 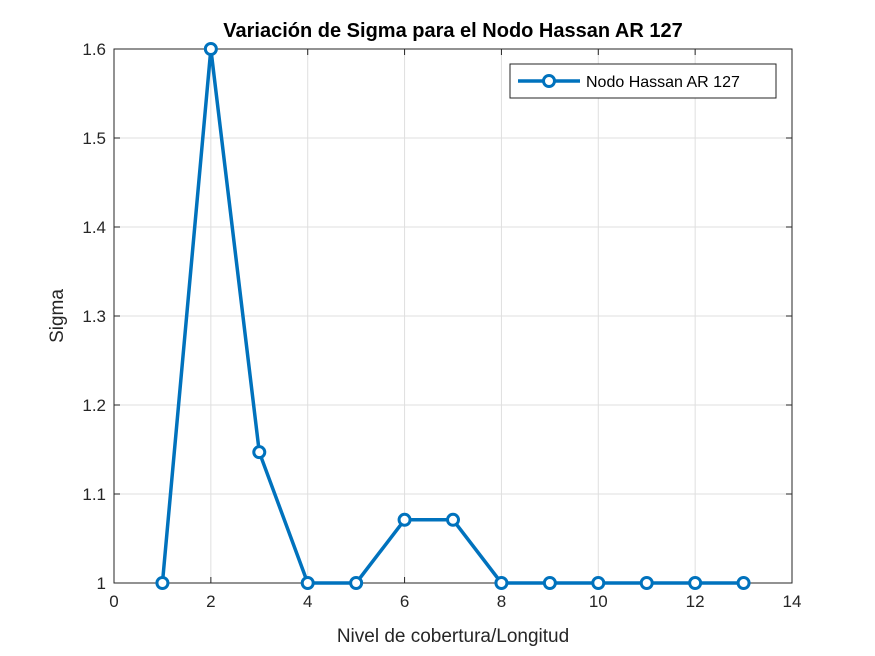 What do you see at coordinates (113, 601) in the screenshot?
I see `x-tick-label: 0` at bounding box center [113, 601].